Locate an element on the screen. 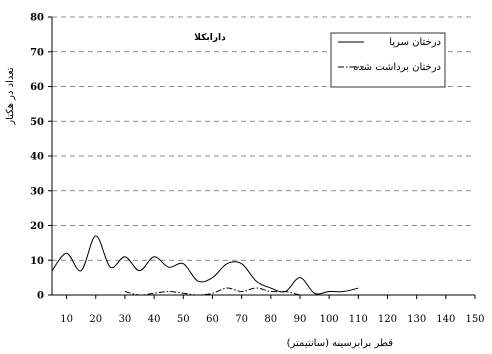  y-tick-label: 20 is located at coordinates (37, 226).